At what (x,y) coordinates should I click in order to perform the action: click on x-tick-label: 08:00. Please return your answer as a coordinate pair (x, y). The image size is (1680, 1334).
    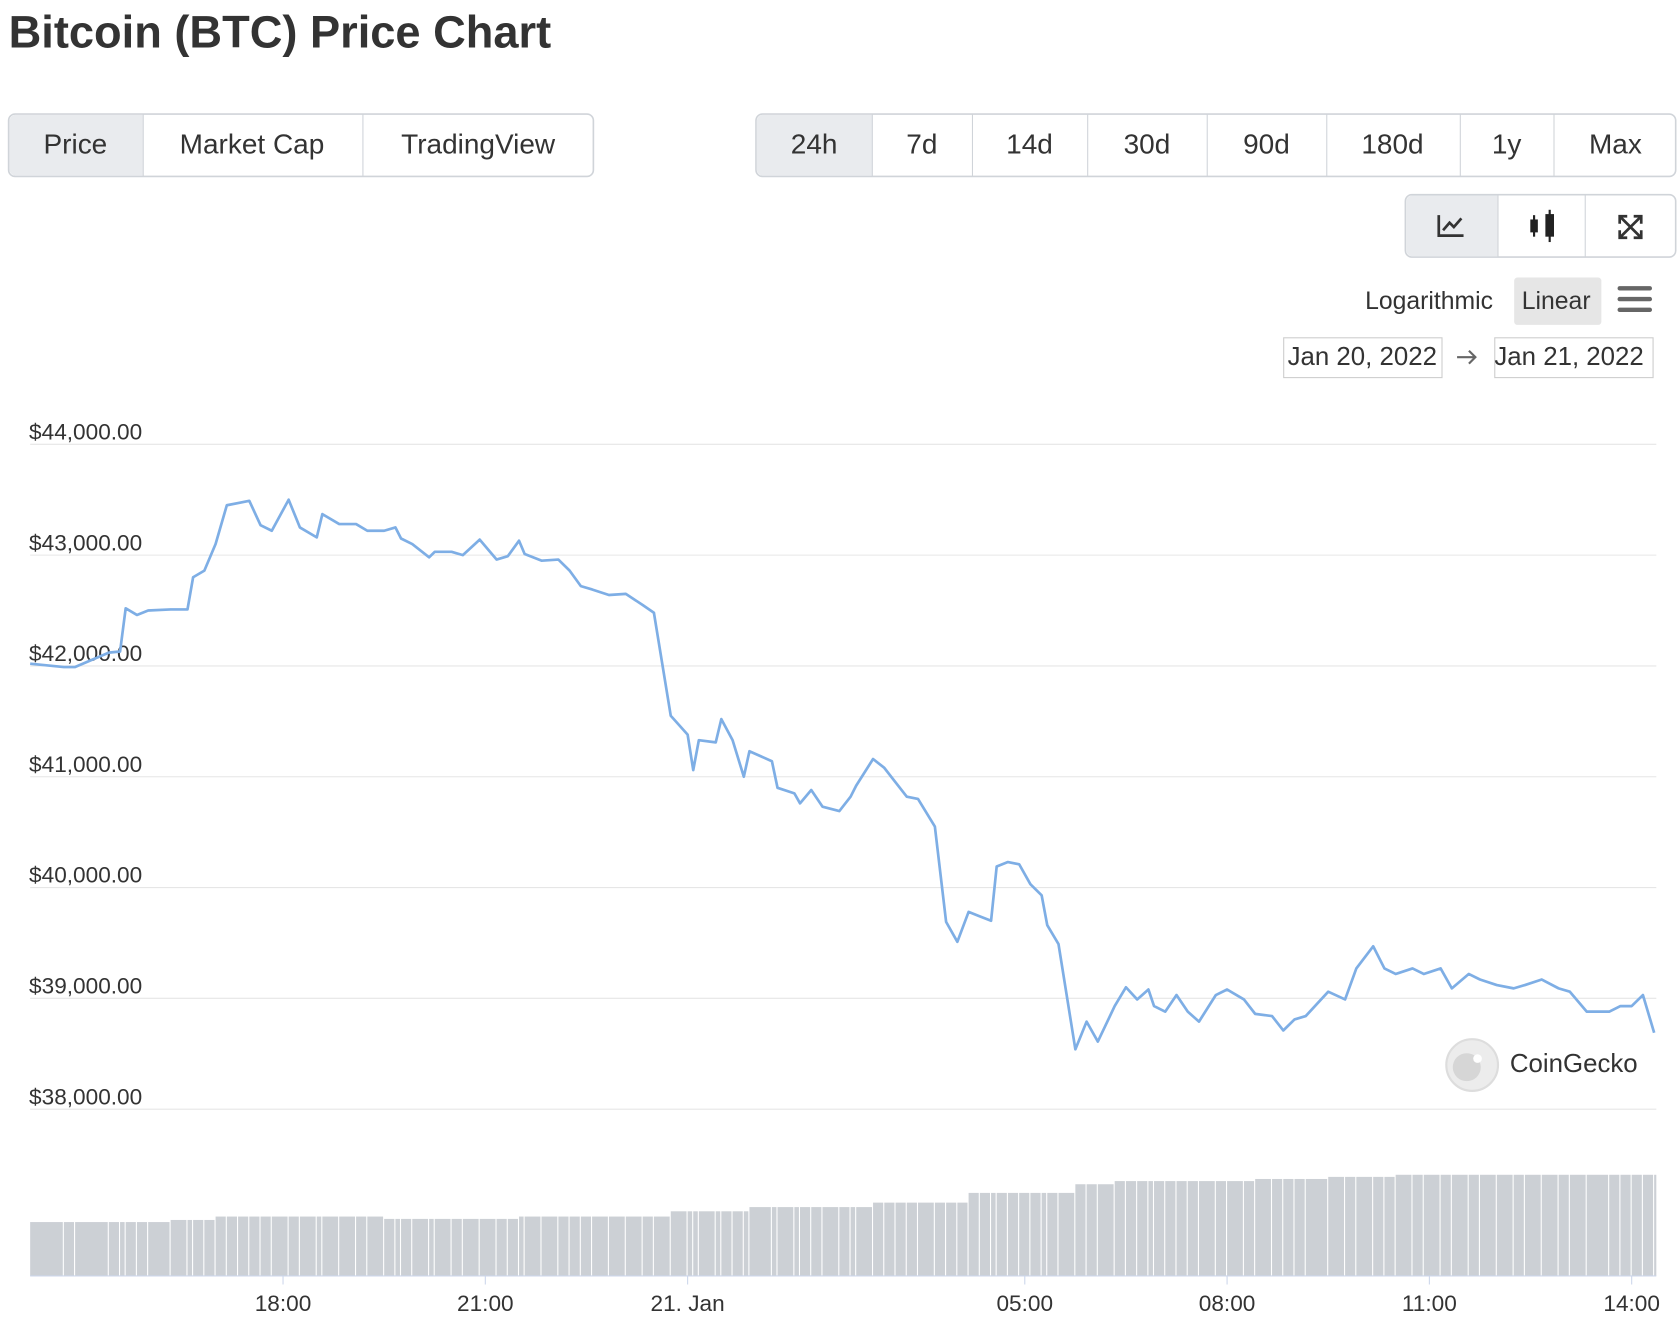
    Looking at the image, I should click on (1227, 1303).